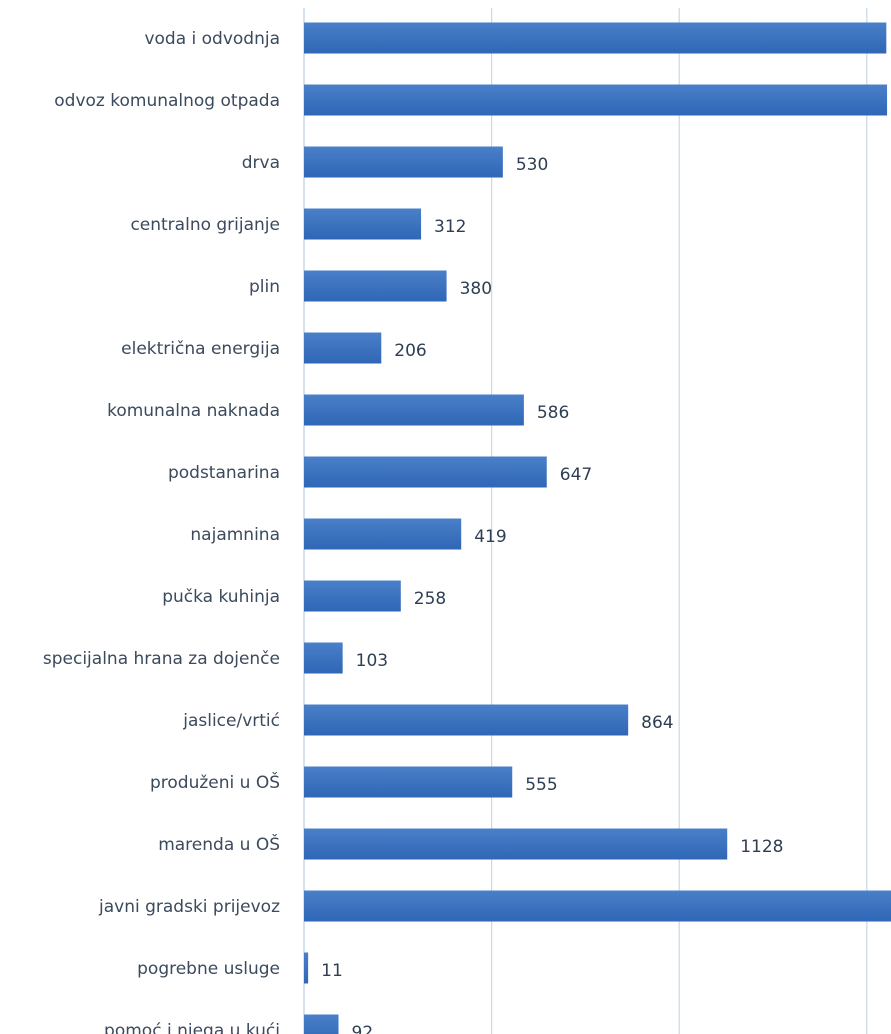 The height and width of the screenshot is (1034, 891). Describe the element at coordinates (231, 721) in the screenshot. I see `category-label: jaslice/vrtić` at that location.